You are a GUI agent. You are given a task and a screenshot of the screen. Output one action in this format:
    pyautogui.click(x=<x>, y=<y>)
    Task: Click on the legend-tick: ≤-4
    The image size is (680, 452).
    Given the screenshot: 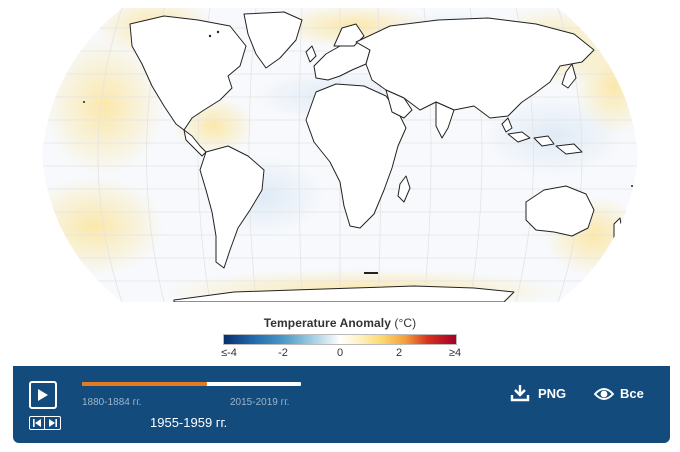 What is the action you would take?
    pyautogui.click(x=229, y=353)
    